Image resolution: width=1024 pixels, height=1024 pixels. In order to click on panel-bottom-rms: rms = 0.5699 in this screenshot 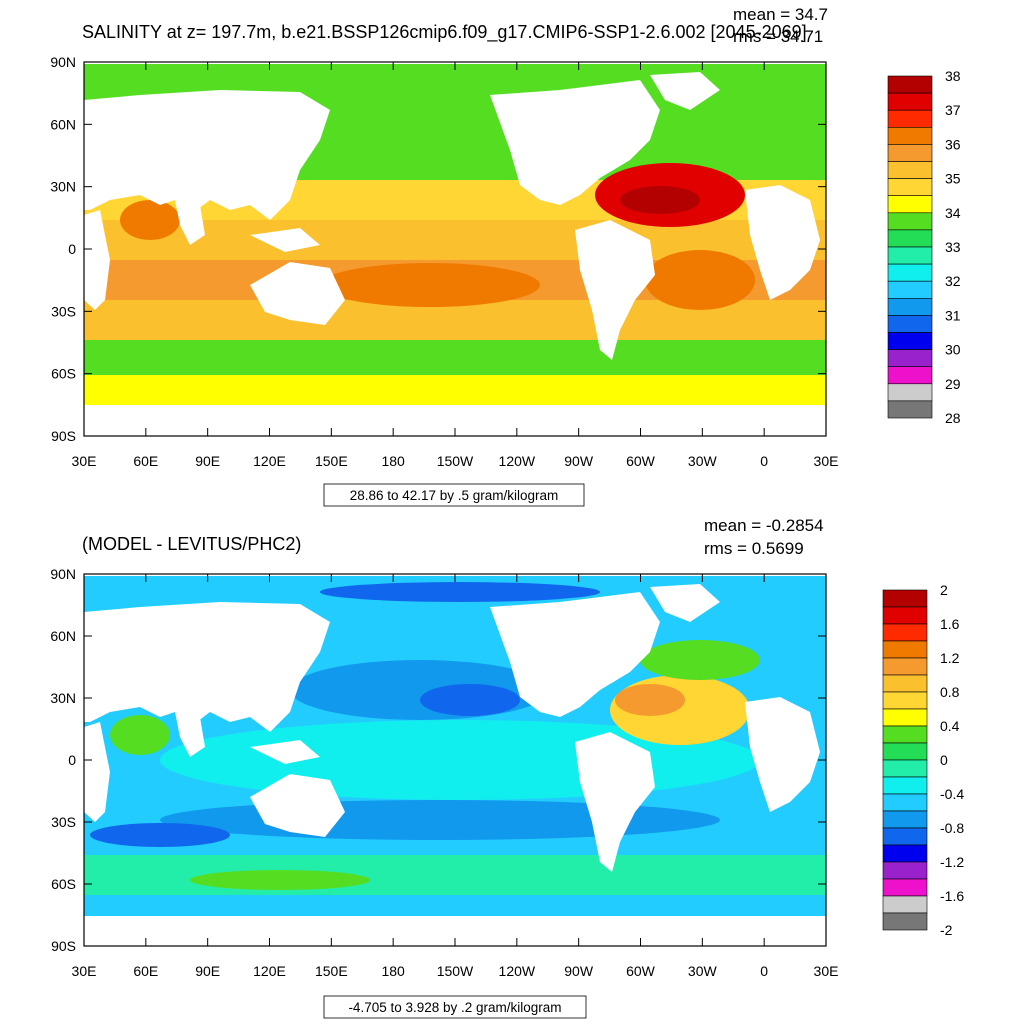, I will do `click(754, 548)`.